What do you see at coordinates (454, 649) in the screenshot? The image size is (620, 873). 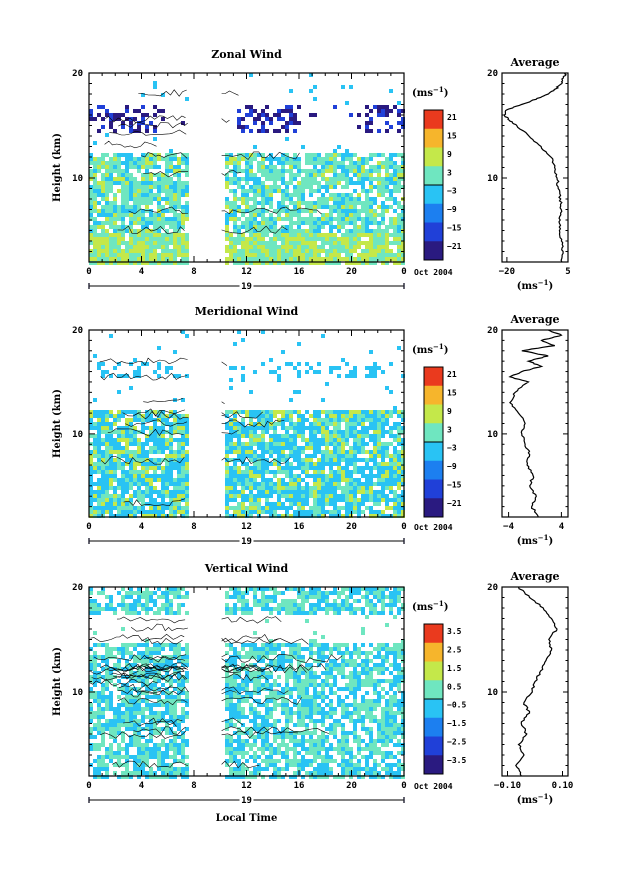 I see `colorbar-tick-label: 2.5` at bounding box center [454, 649].